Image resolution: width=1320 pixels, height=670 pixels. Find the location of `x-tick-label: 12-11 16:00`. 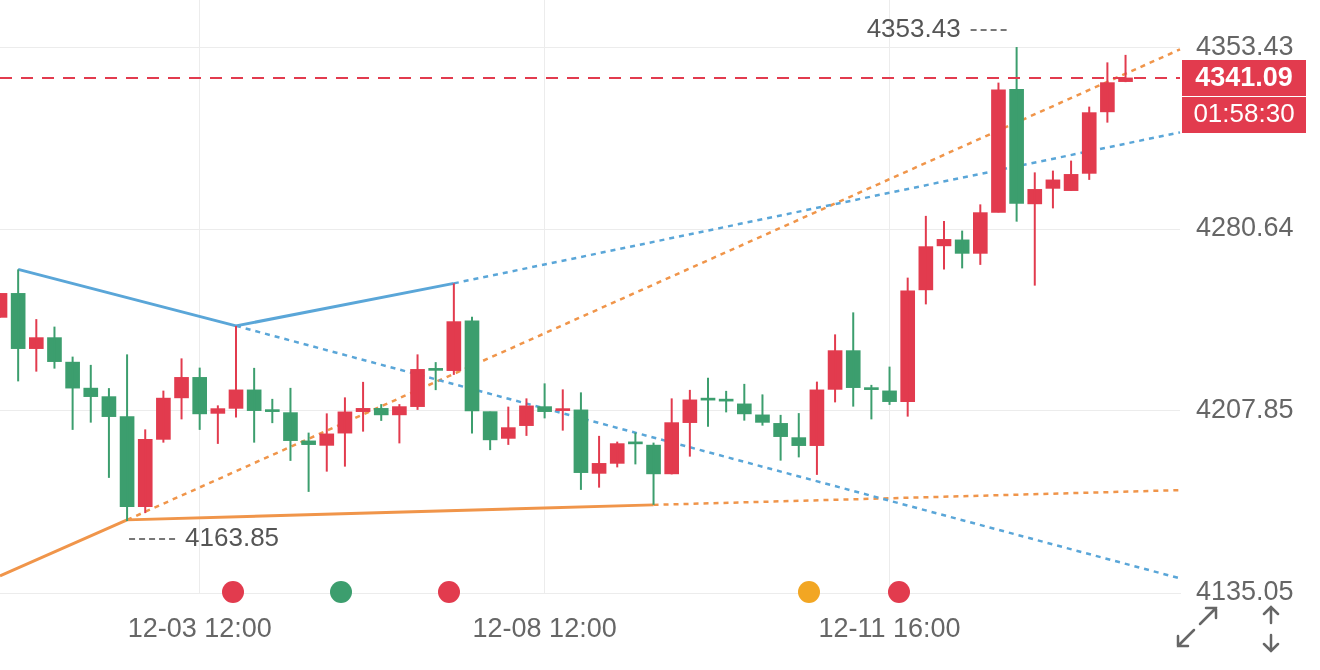

x-tick-label: 12-11 16:00 is located at coordinates (889, 627).